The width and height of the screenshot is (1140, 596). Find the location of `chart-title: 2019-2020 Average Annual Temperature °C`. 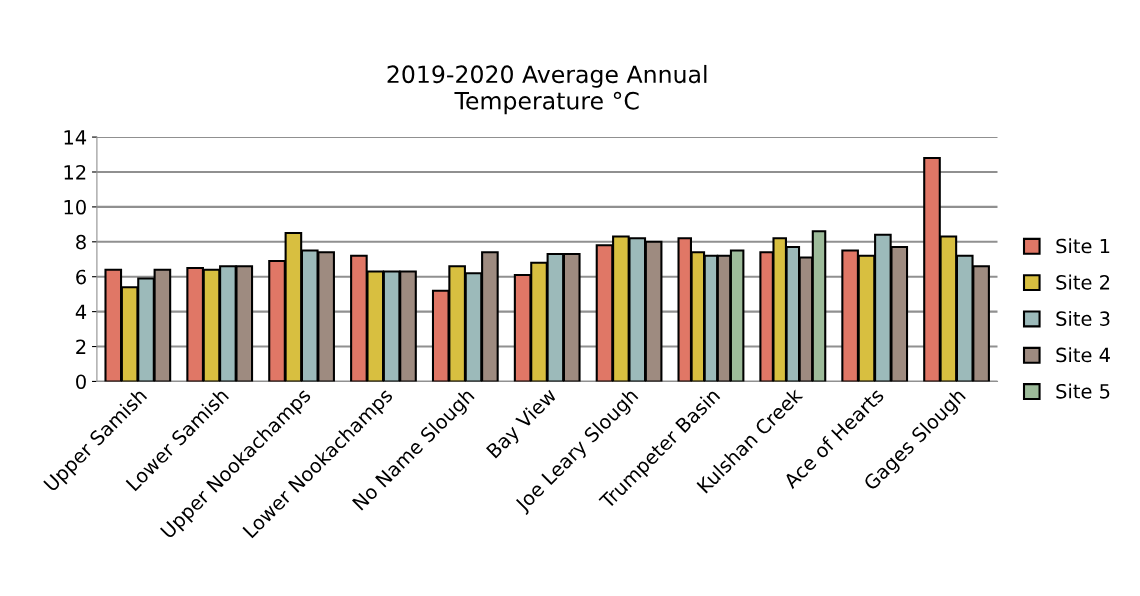

chart-title: 2019-2020 Average Annual Temperature °C is located at coordinates (547, 89).